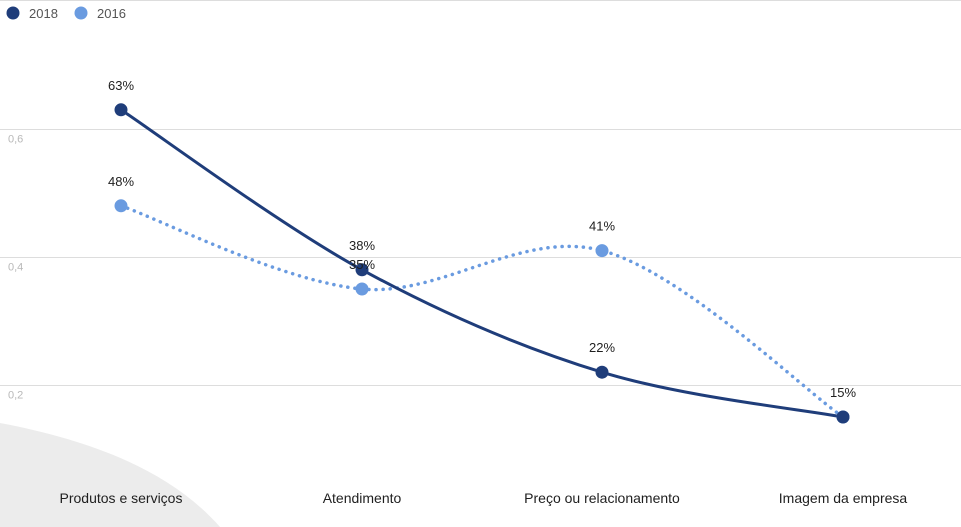 Image resolution: width=961 pixels, height=527 pixels. Describe the element at coordinates (15, 268) in the screenshot. I see `y-tick-label: 0,4` at that location.